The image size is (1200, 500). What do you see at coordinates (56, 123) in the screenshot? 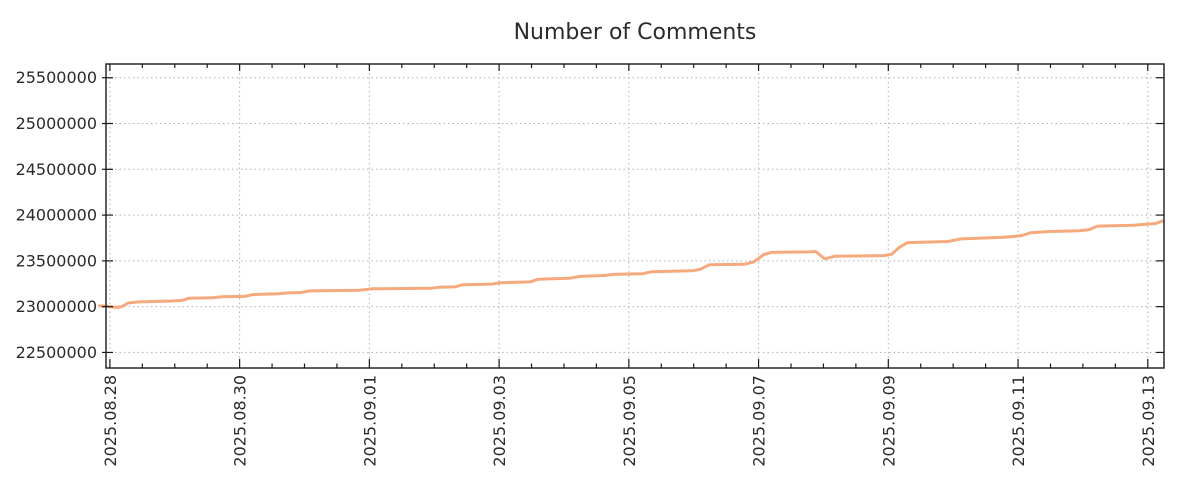
I see `y-tick-label: 25000000` at bounding box center [56, 123].